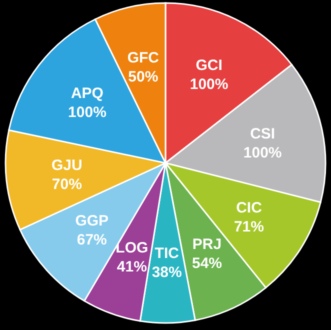 The image size is (331, 330). I want to click on slice-label: GFC, so click(143, 57).